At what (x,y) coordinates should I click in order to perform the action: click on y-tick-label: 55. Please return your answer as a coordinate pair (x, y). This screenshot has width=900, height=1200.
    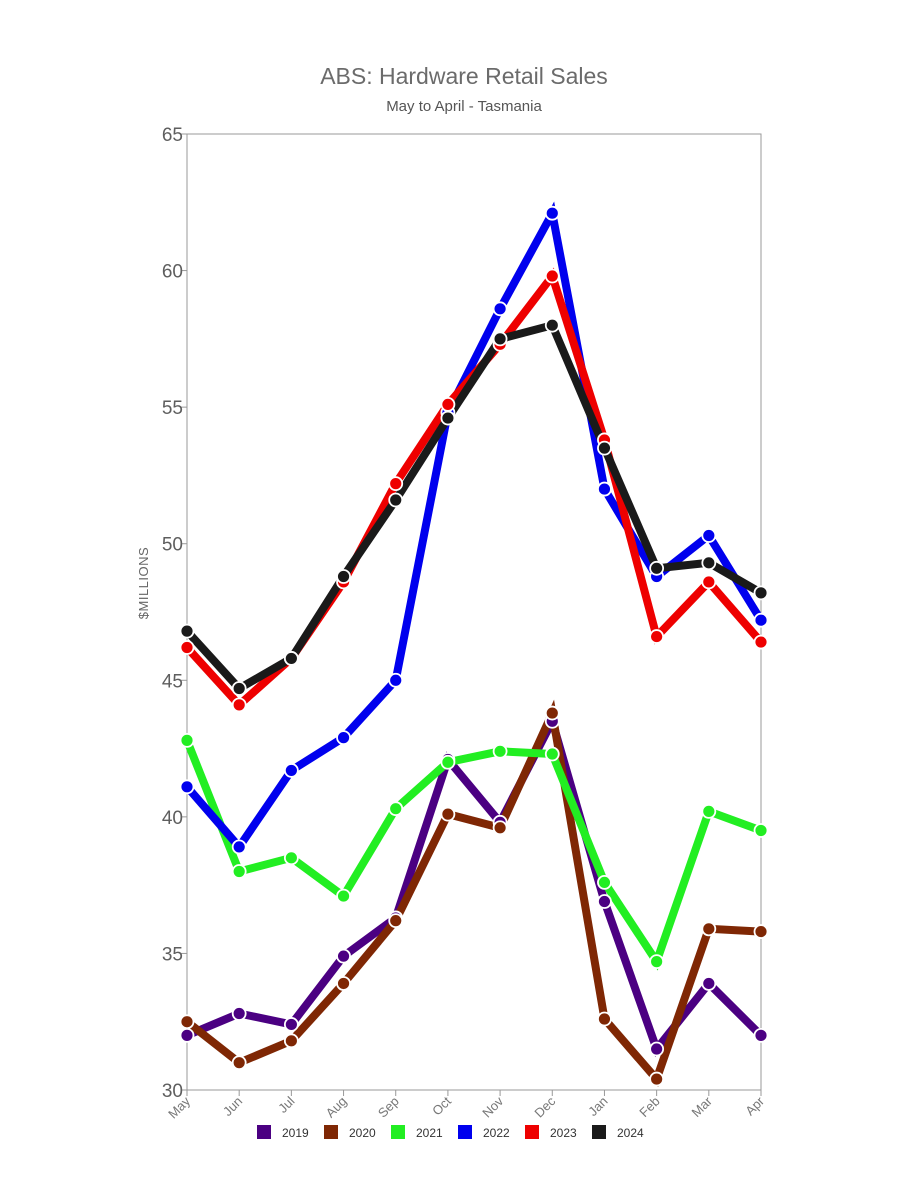
    Looking at the image, I should click on (172, 408).